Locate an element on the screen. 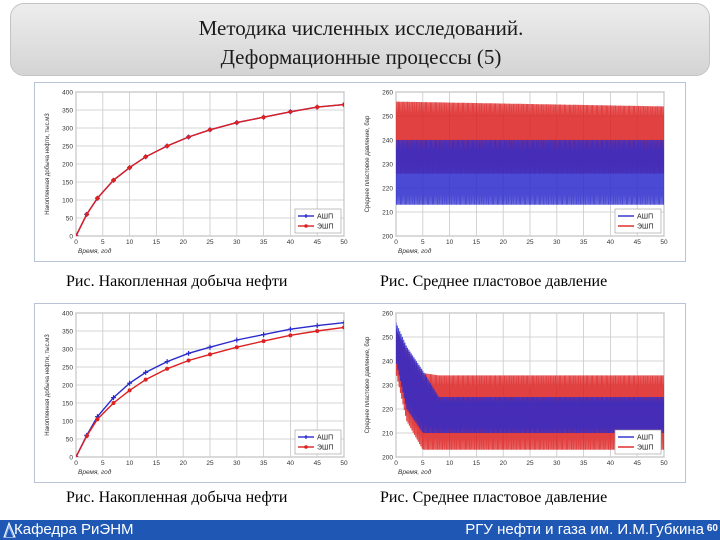 The width and height of the screenshot is (720, 540). x-tick-label: 10 is located at coordinates (450, 242).